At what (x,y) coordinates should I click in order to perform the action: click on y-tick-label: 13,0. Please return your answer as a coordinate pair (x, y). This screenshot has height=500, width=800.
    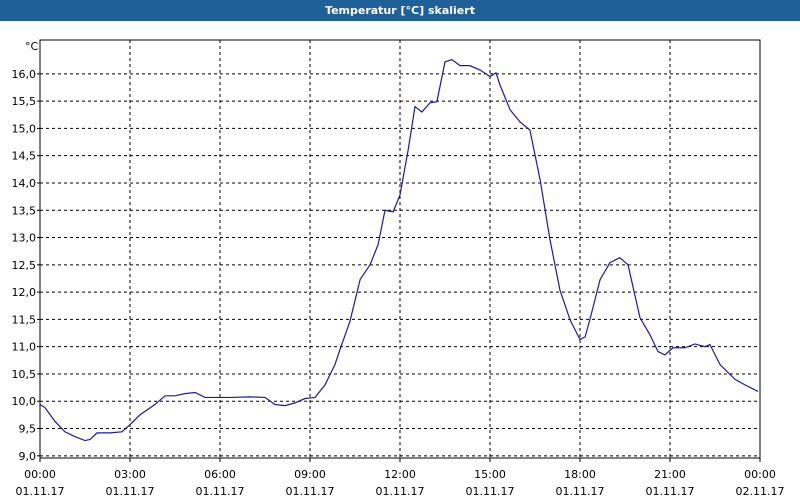
    Looking at the image, I should click on (24, 238).